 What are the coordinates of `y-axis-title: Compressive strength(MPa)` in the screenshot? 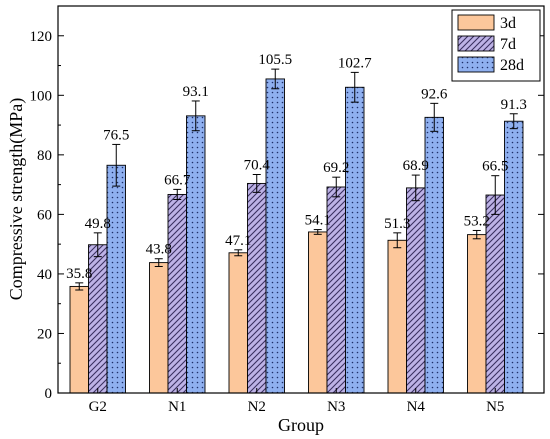 It's located at (16, 199).